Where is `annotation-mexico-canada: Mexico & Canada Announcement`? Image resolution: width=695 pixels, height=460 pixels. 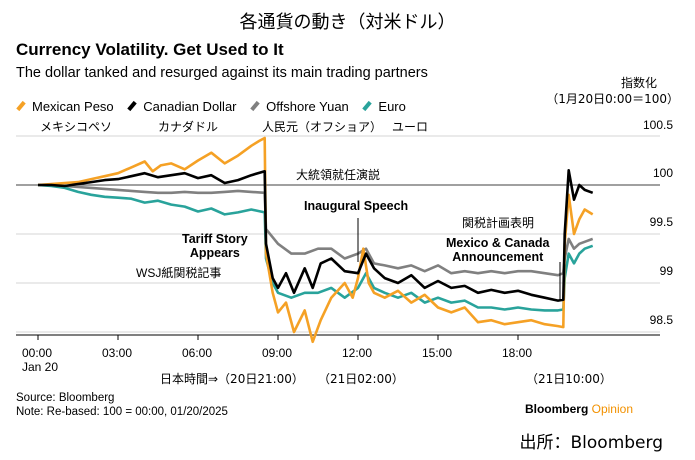
annotation-mexico-canada: Mexico & Canada Announcement is located at coordinates (498, 250).